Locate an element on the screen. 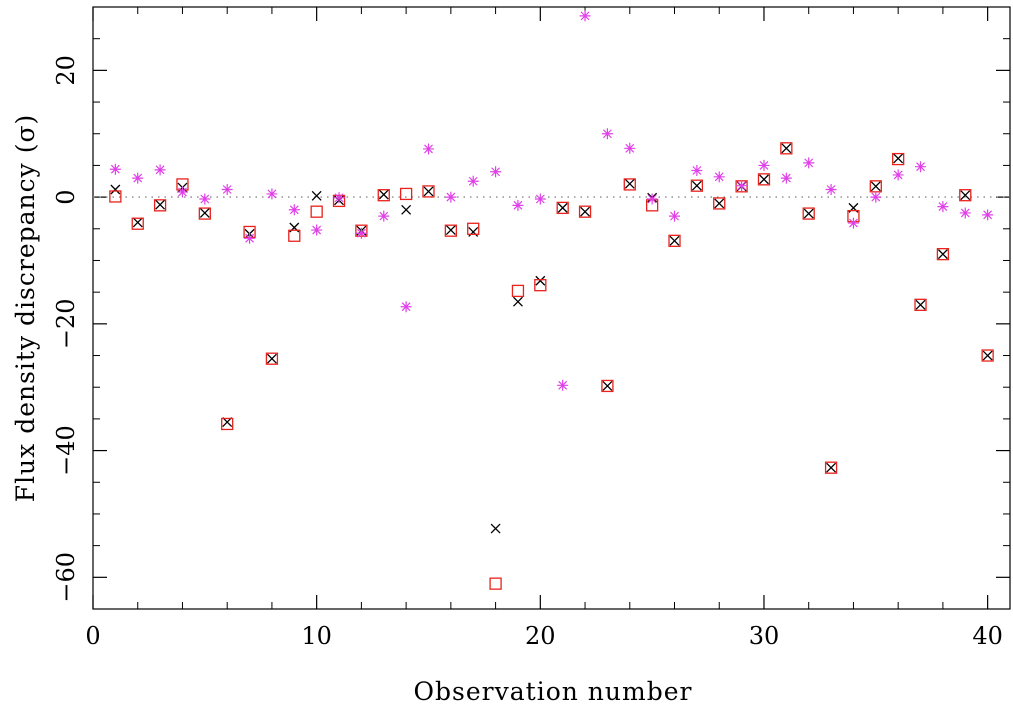 This screenshot has width=1013, height=707. x-tick-label: 10 is located at coordinates (316, 636).